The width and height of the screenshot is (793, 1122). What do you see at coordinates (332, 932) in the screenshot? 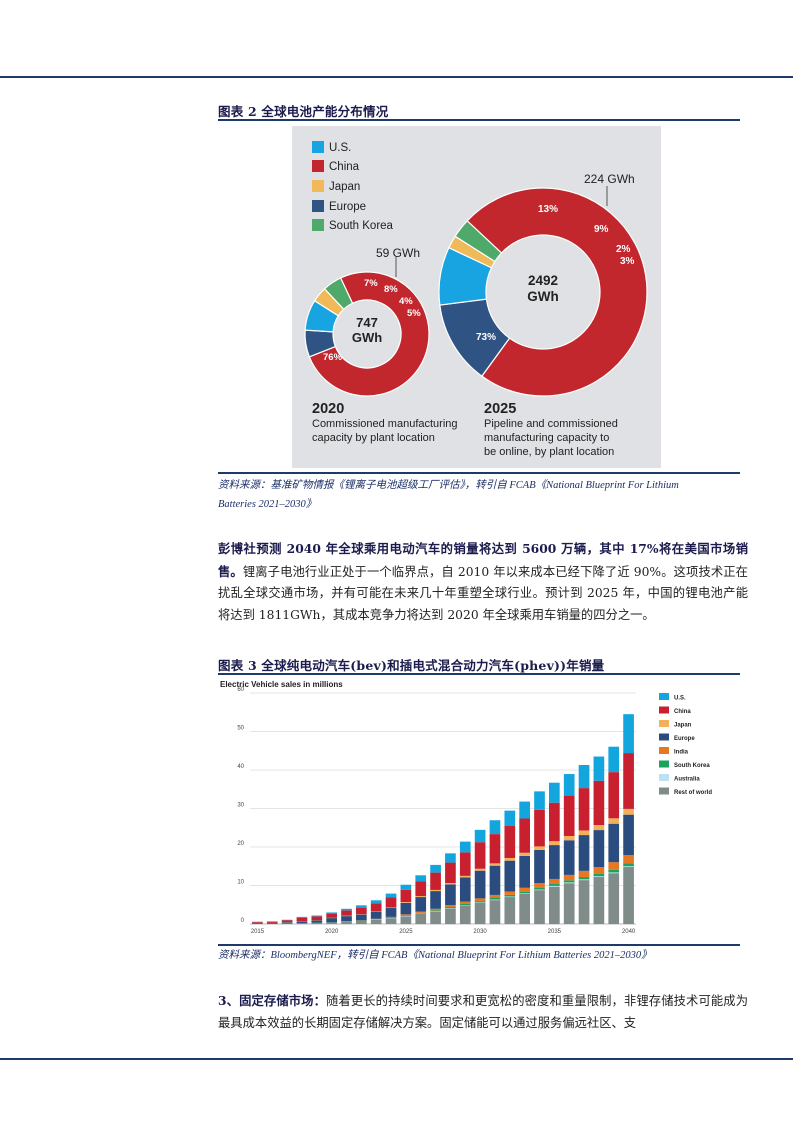
I see `ev-x-tick-label: 2020` at bounding box center [332, 932].